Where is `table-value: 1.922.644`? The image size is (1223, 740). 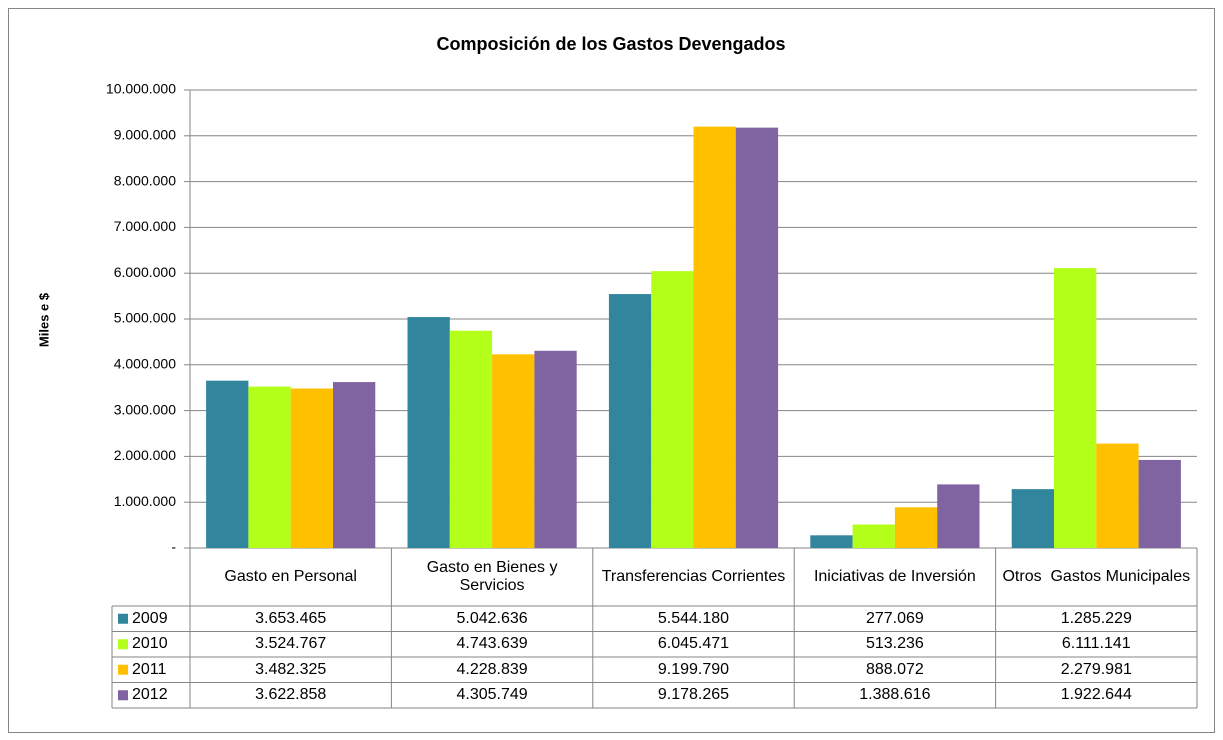
table-value: 1.922.644 is located at coordinates (1096, 695).